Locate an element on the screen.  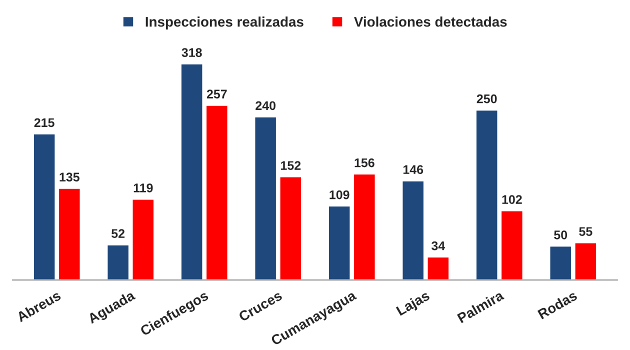
data-label: 34 is located at coordinates (439, 245).